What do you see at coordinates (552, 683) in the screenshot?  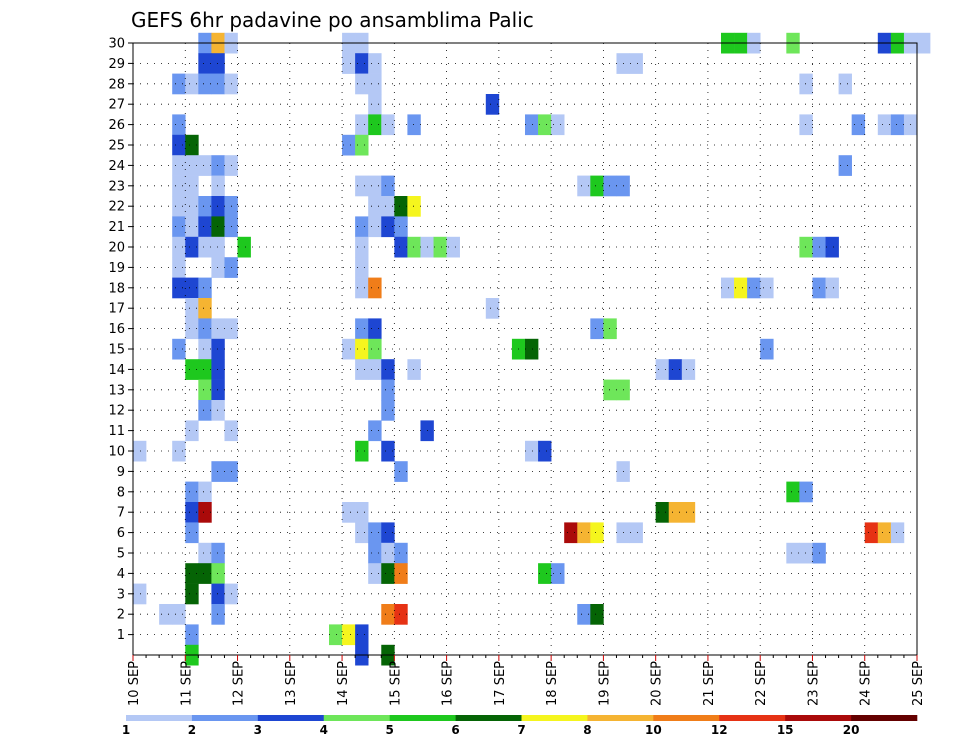 I see `x-tick-label: 18 SEP` at bounding box center [552, 683].